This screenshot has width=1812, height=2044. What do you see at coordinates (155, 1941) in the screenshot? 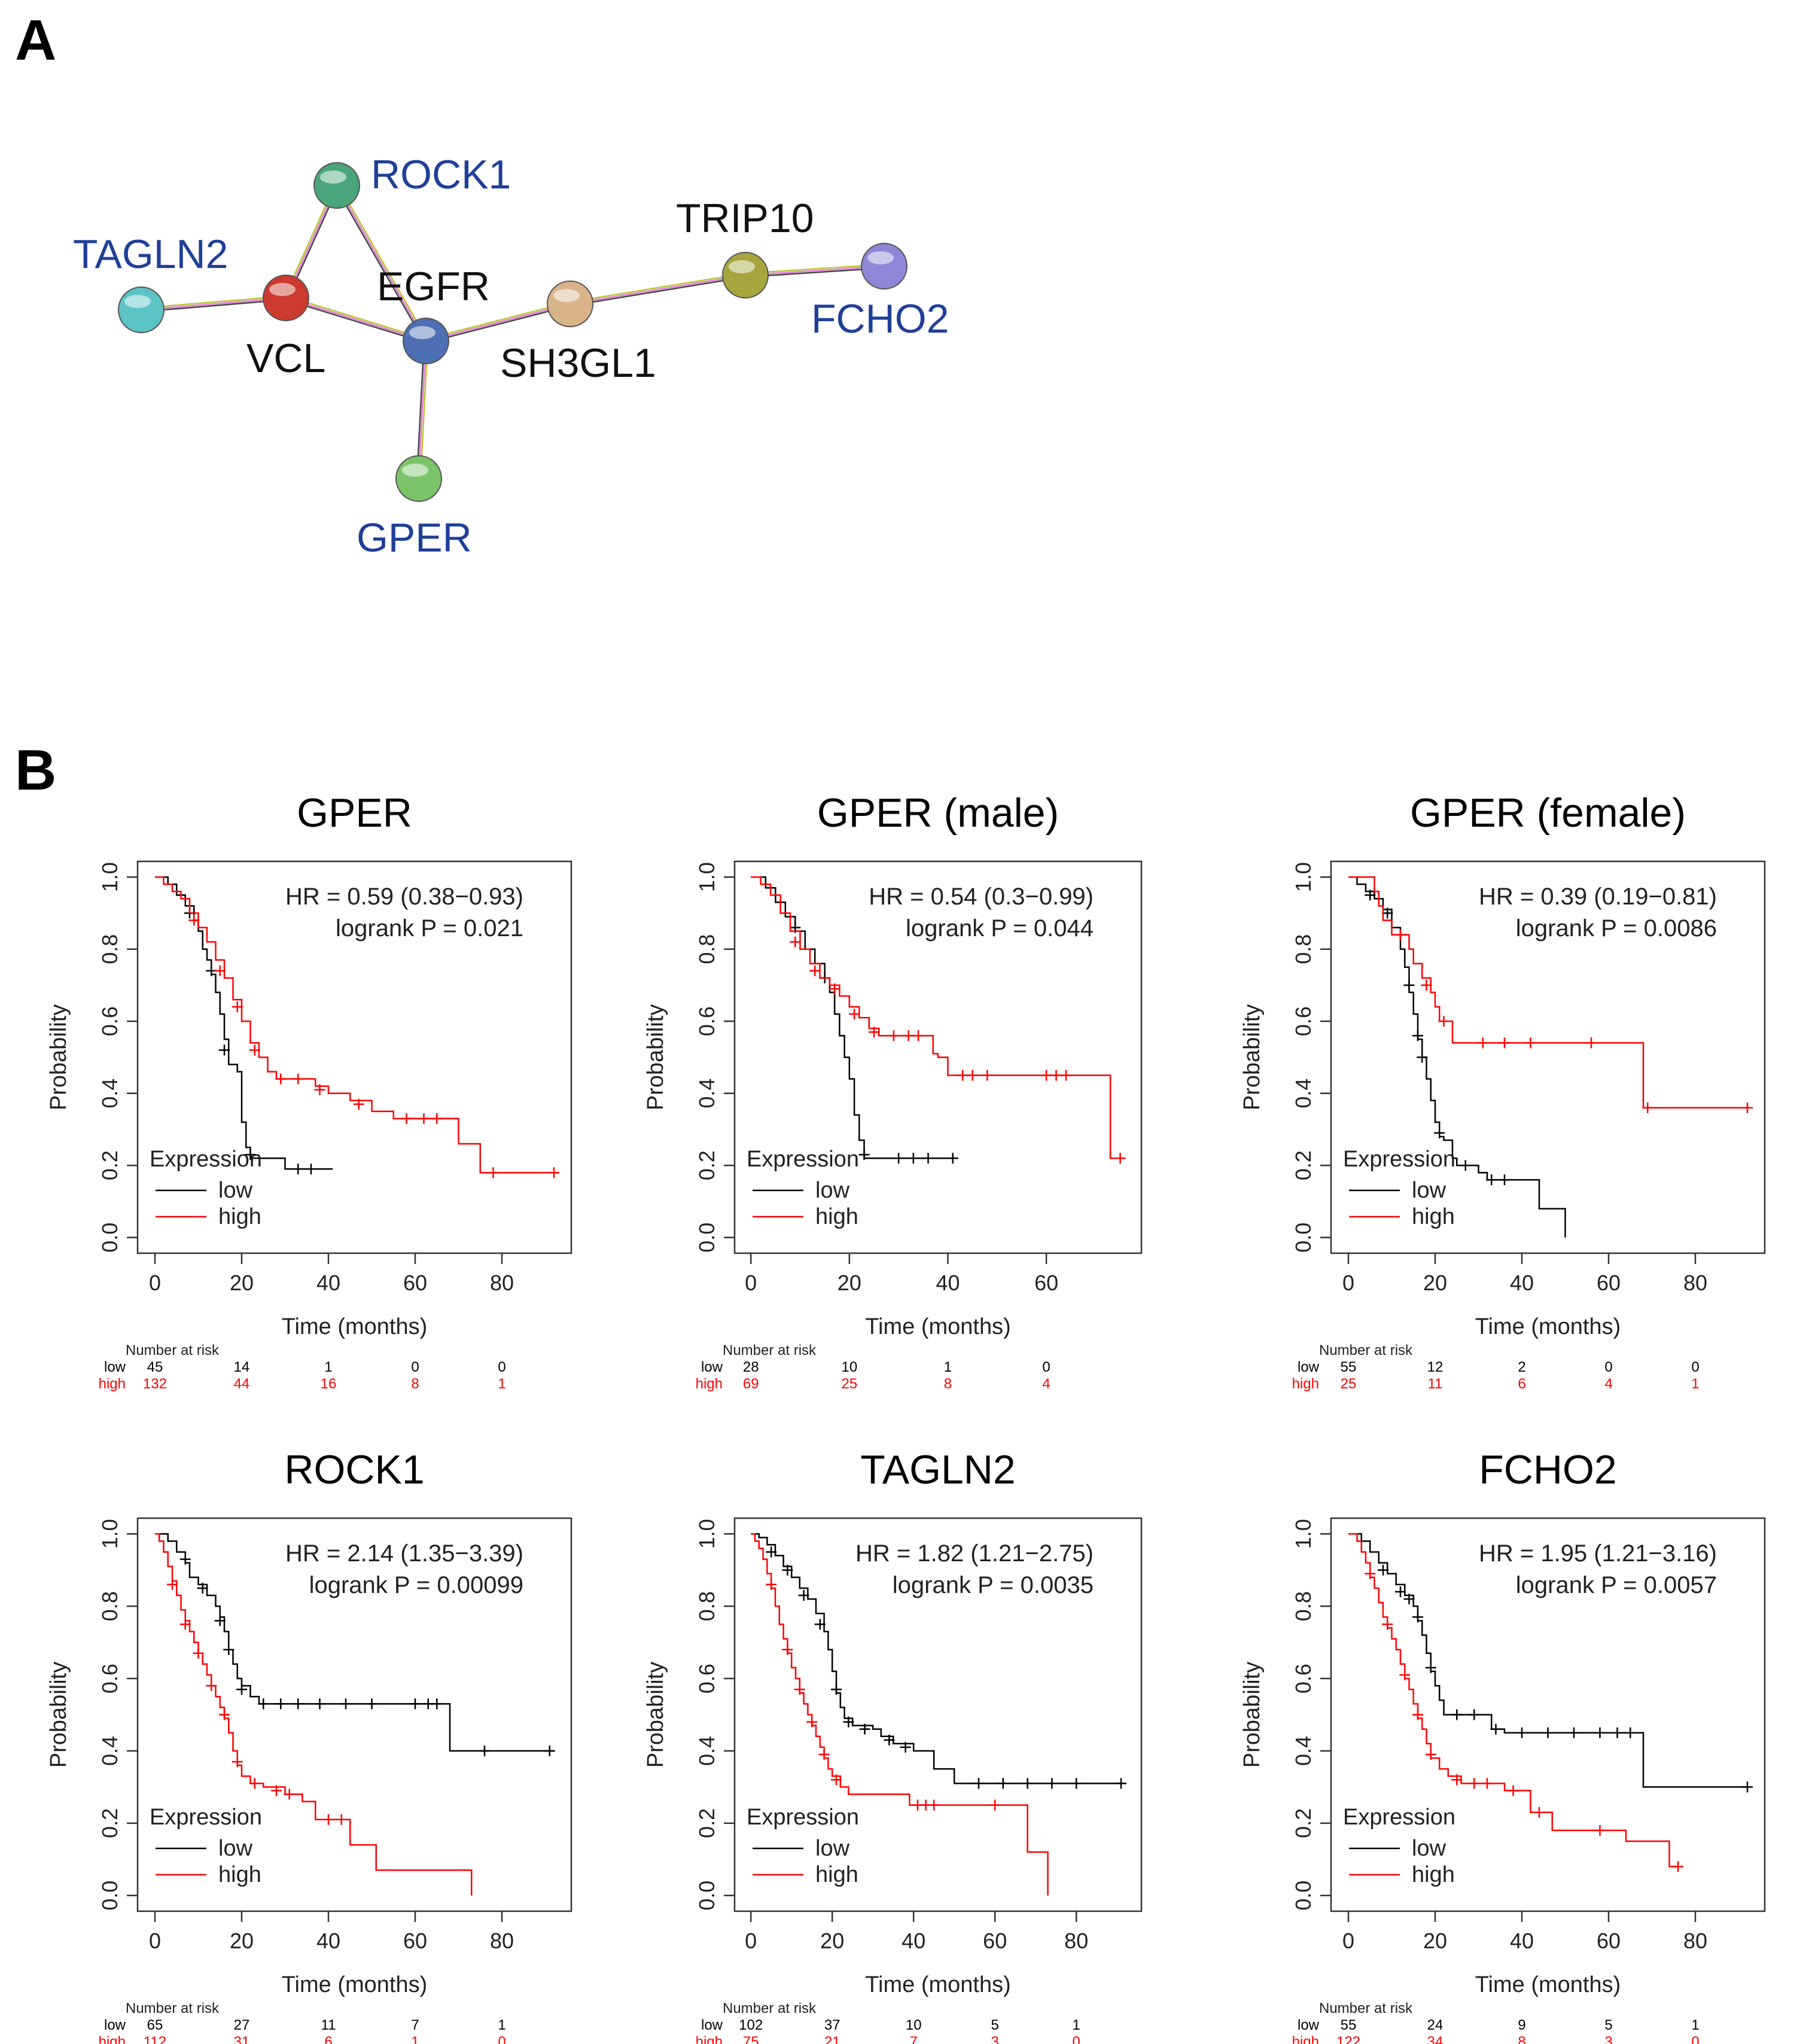
I see `x-tick-label: 0` at bounding box center [155, 1941].